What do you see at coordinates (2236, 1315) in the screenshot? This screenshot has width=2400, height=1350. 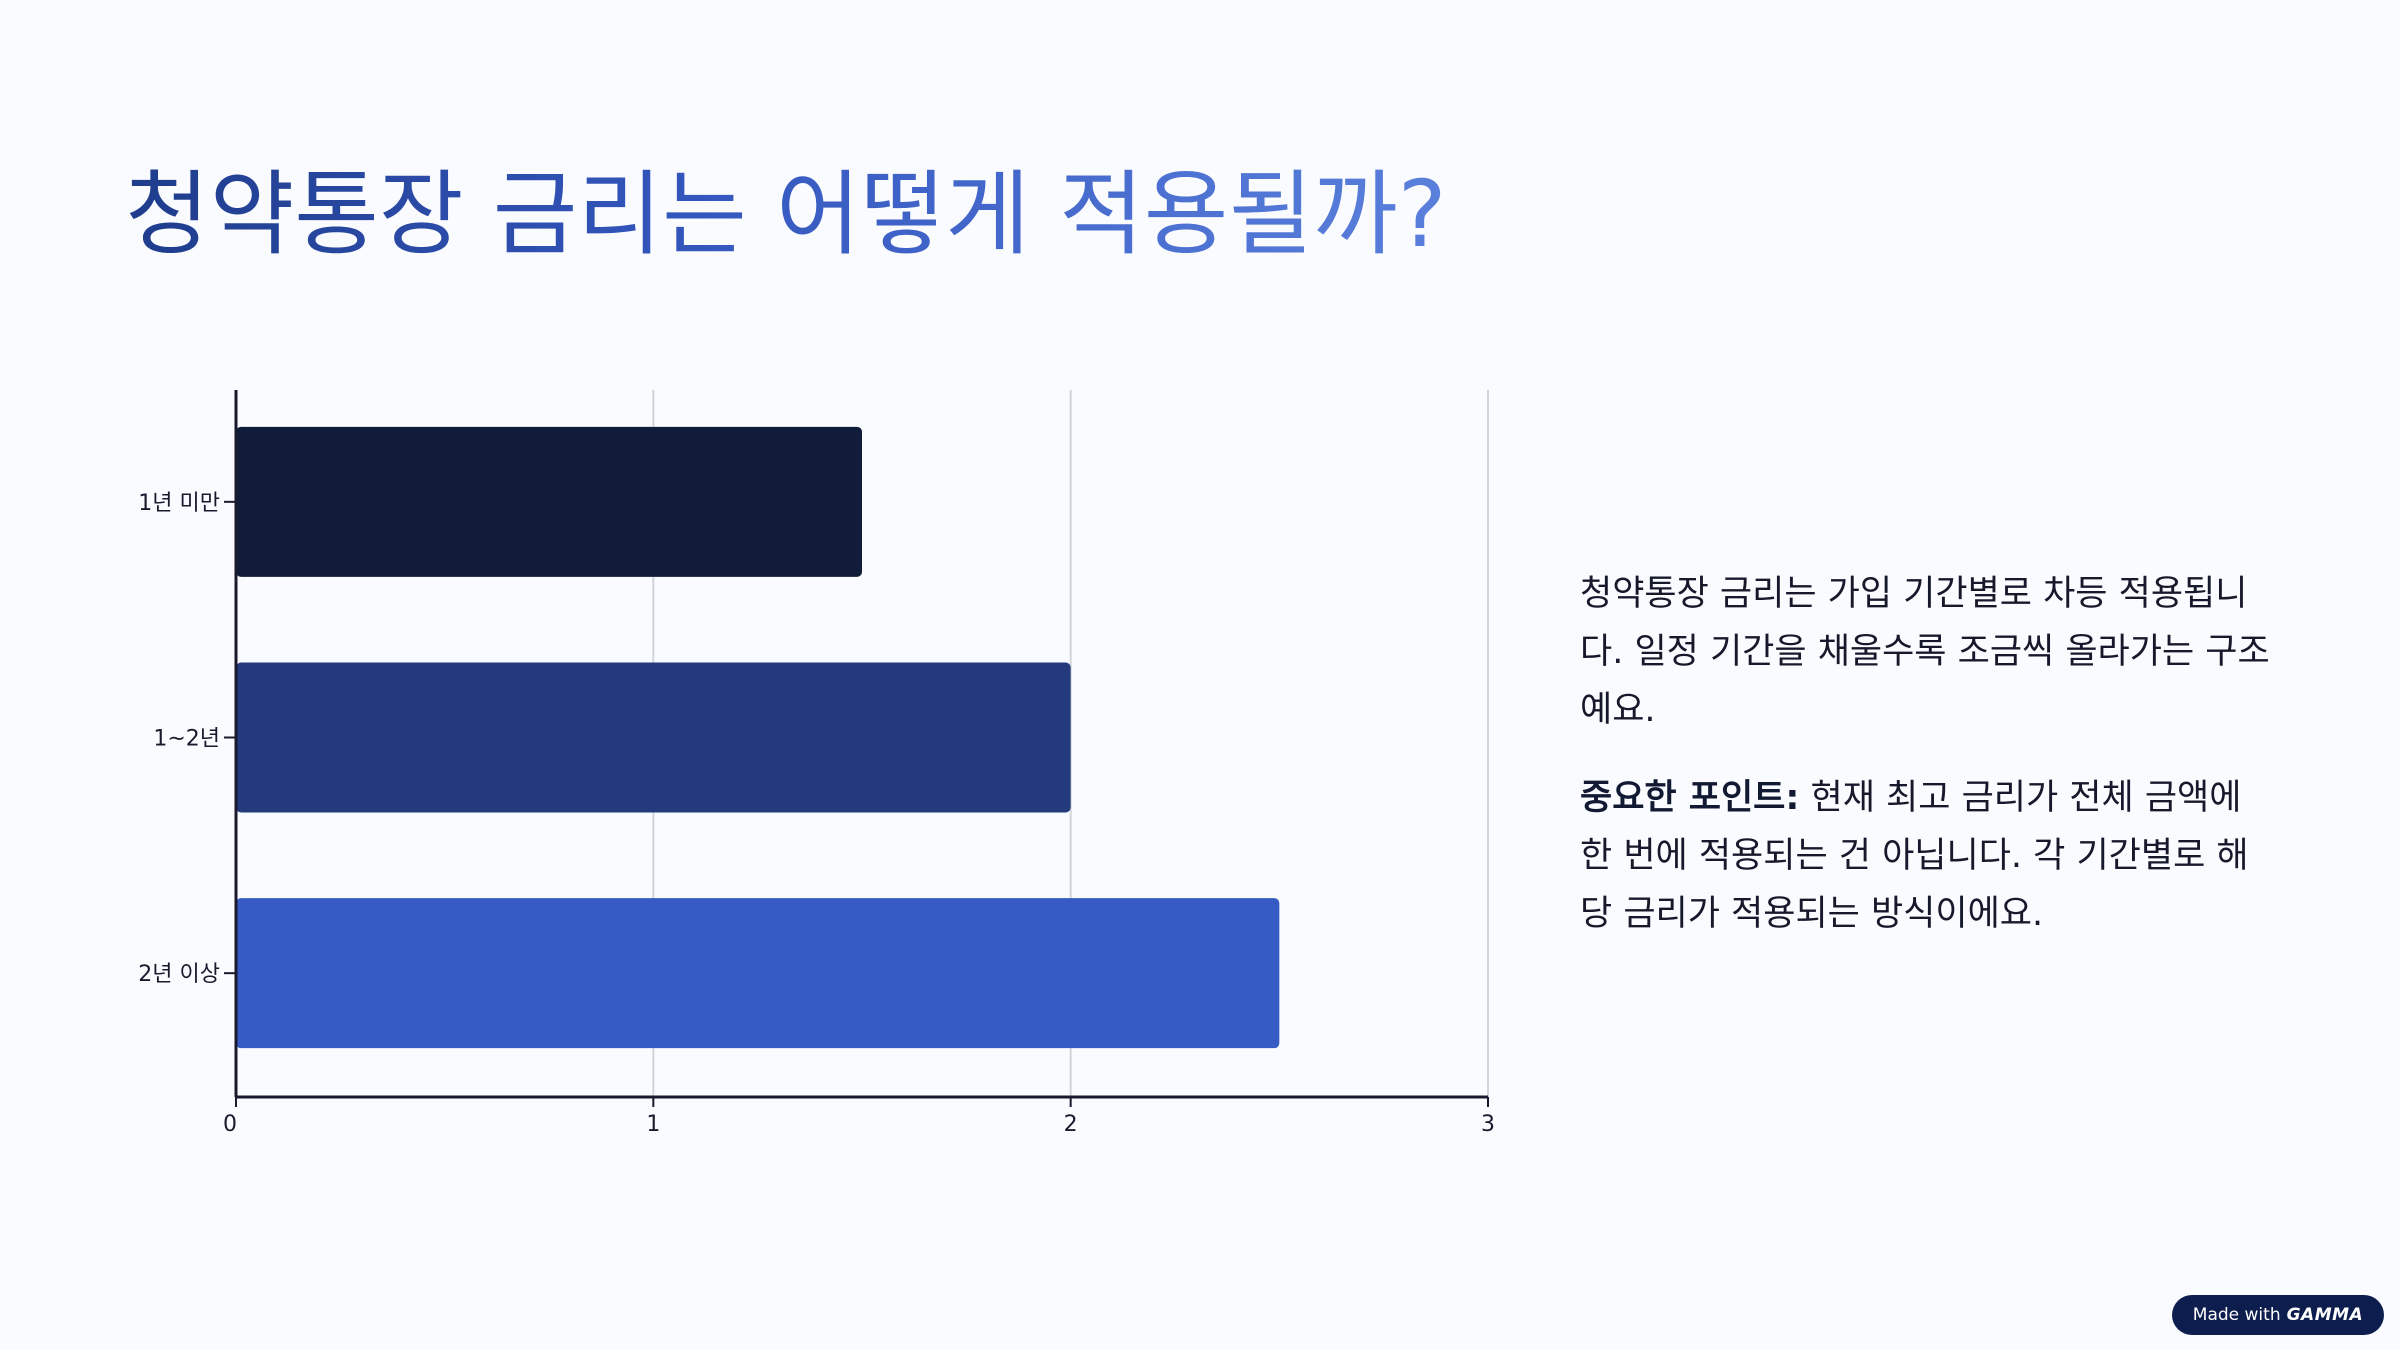 I see `badge-prefix: Made with` at bounding box center [2236, 1315].